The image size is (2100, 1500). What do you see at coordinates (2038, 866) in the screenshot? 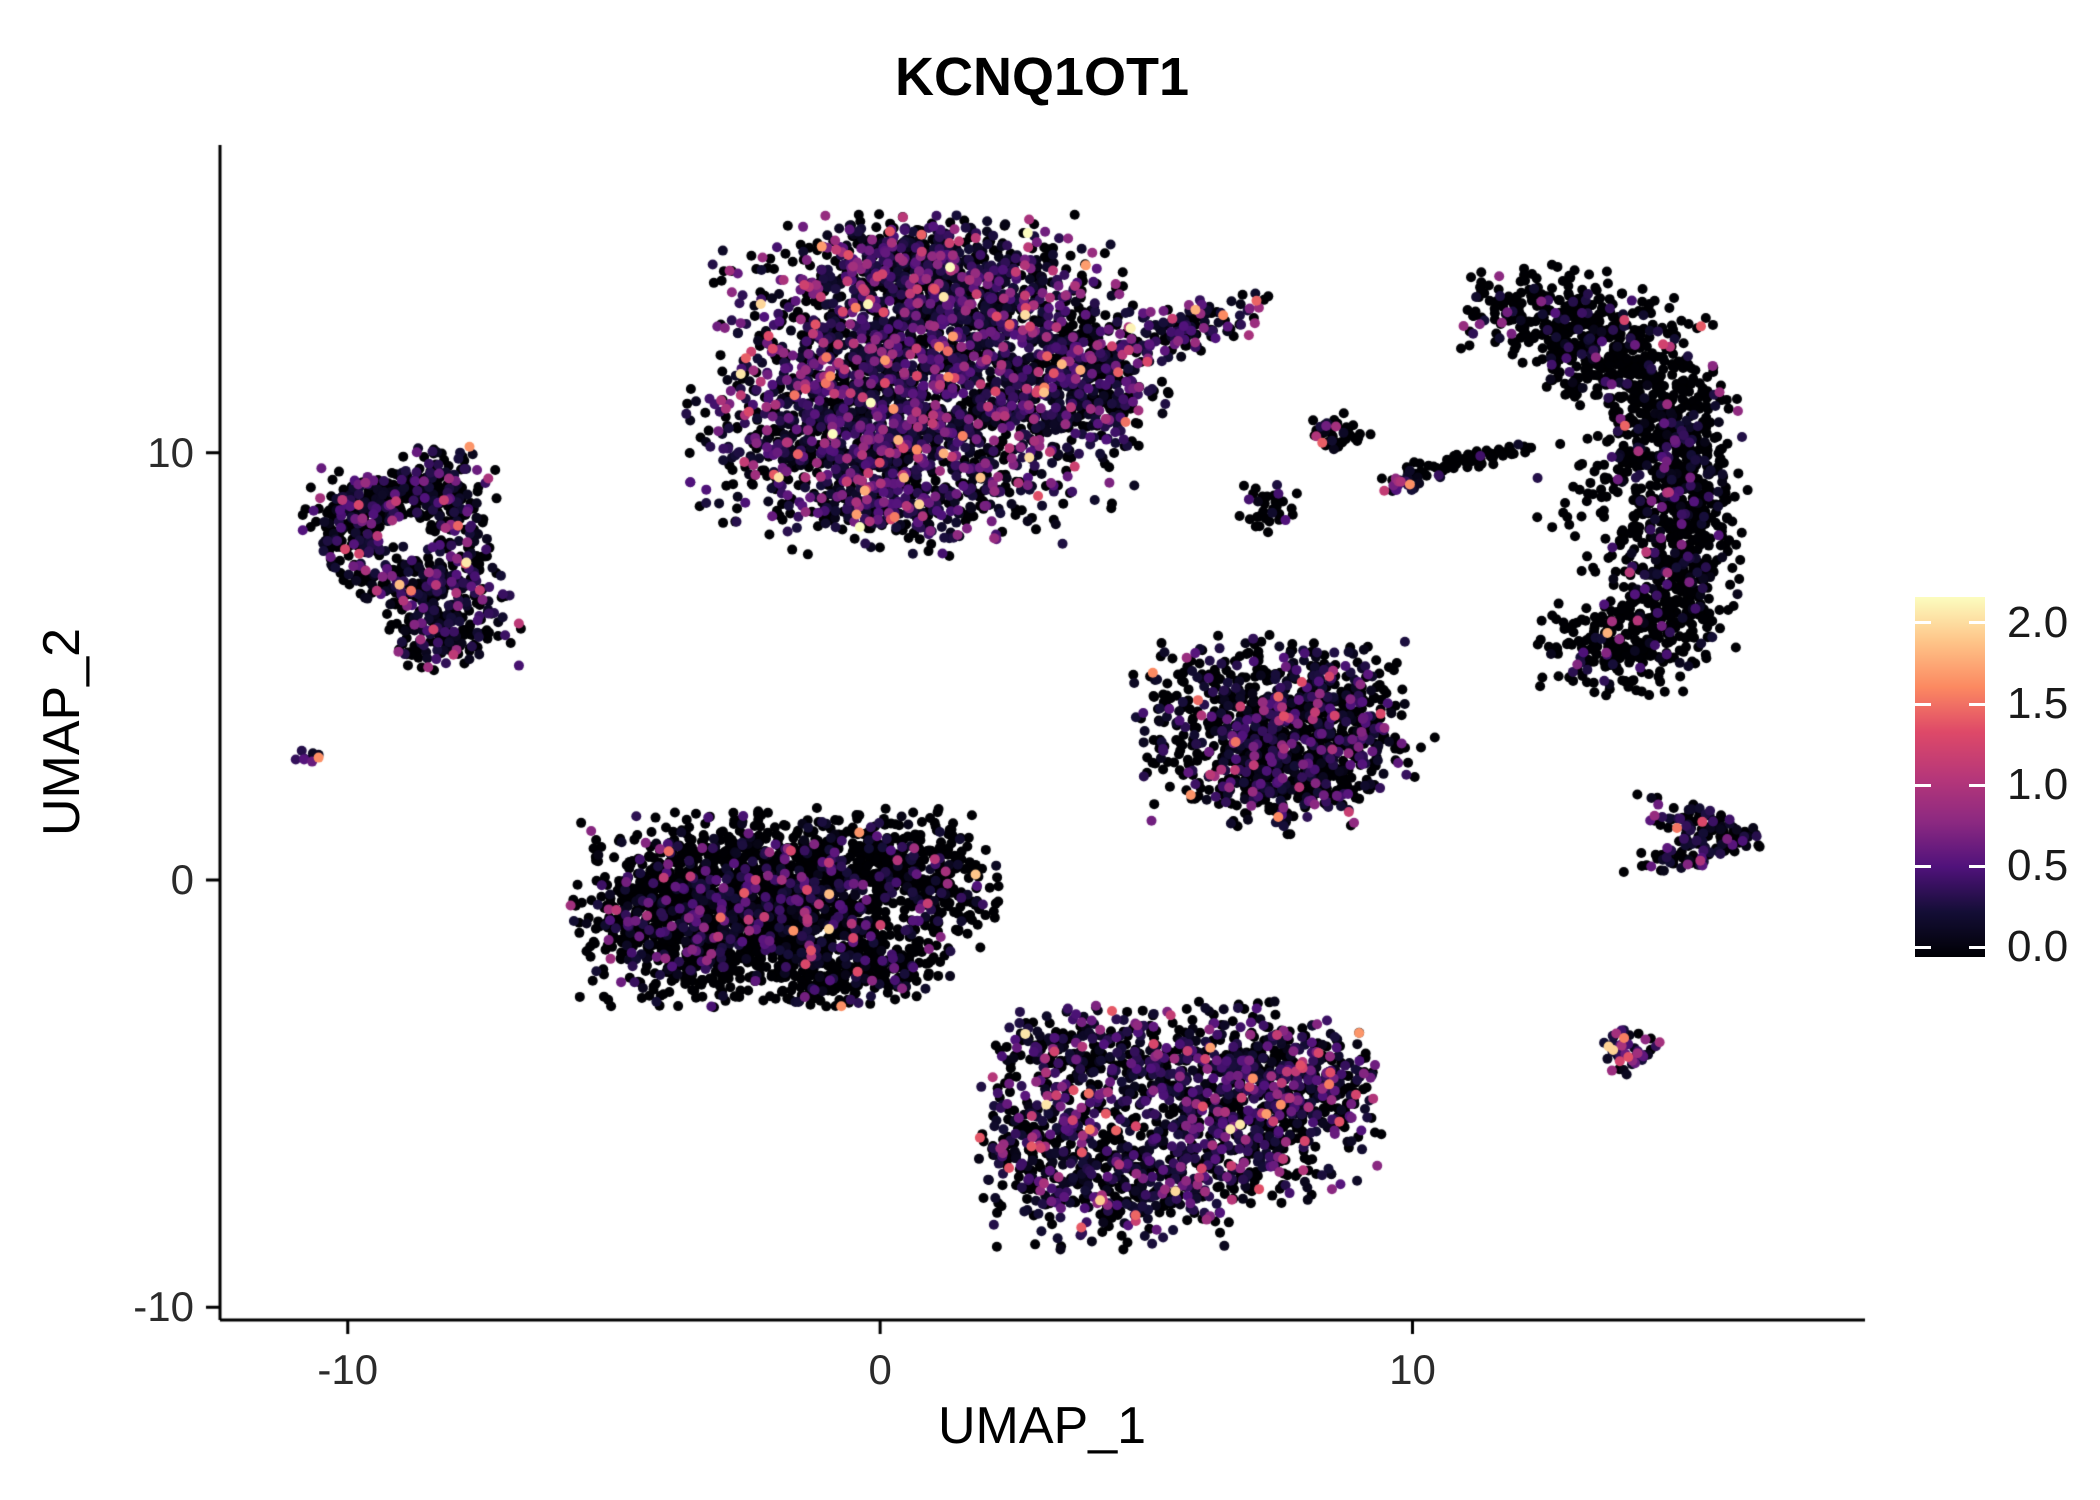
I see `legend-tick-label: 0.5` at bounding box center [2038, 866].